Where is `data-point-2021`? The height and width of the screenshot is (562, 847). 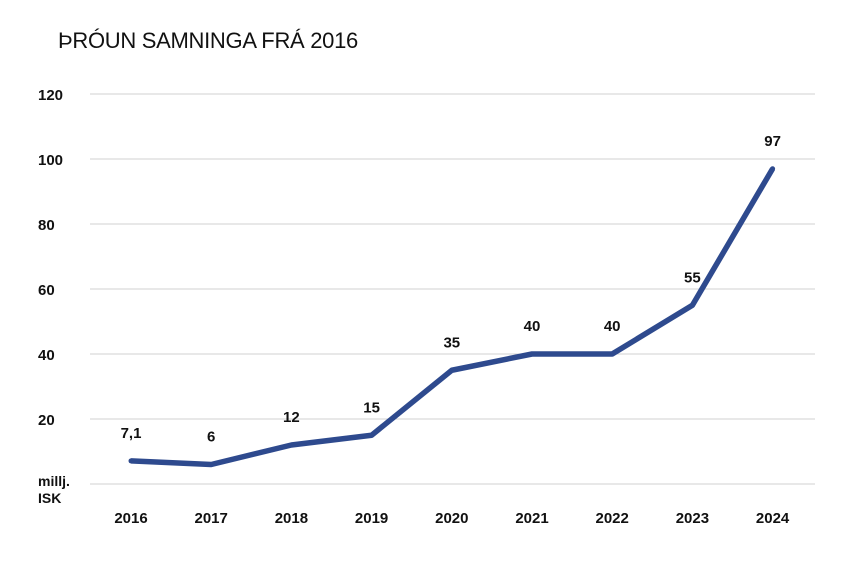
data-point-2021 is located at coordinates (532, 354).